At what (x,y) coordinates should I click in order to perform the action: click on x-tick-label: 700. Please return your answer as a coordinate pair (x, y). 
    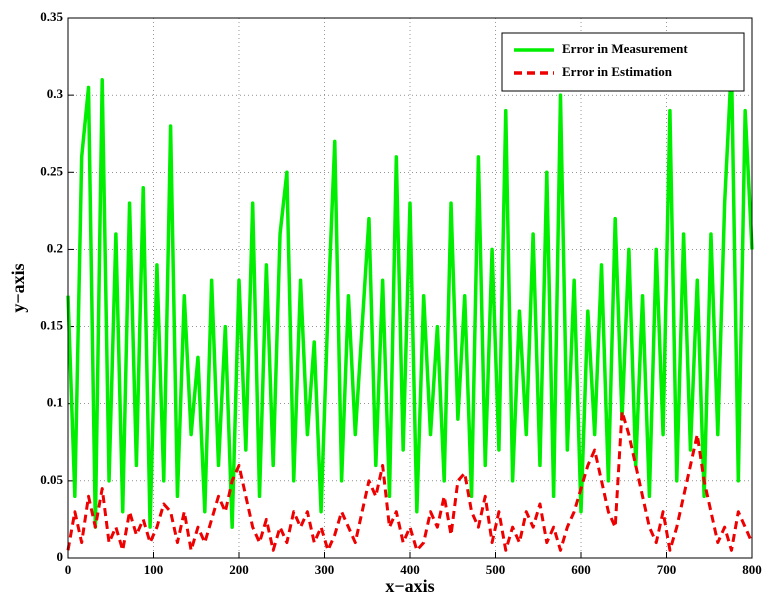
    Looking at the image, I should click on (667, 569).